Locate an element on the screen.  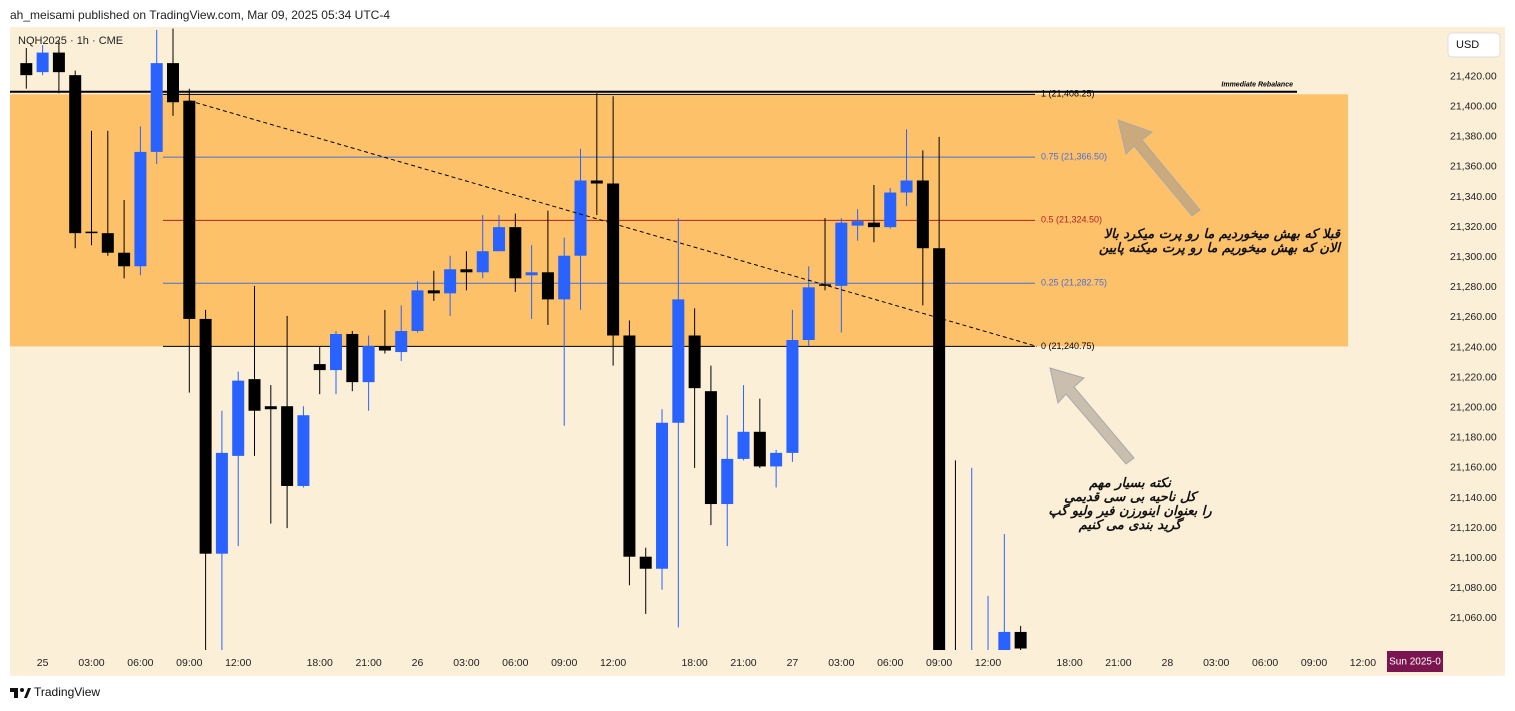
y-tick-label: 21,120.00 is located at coordinates (1473, 528).